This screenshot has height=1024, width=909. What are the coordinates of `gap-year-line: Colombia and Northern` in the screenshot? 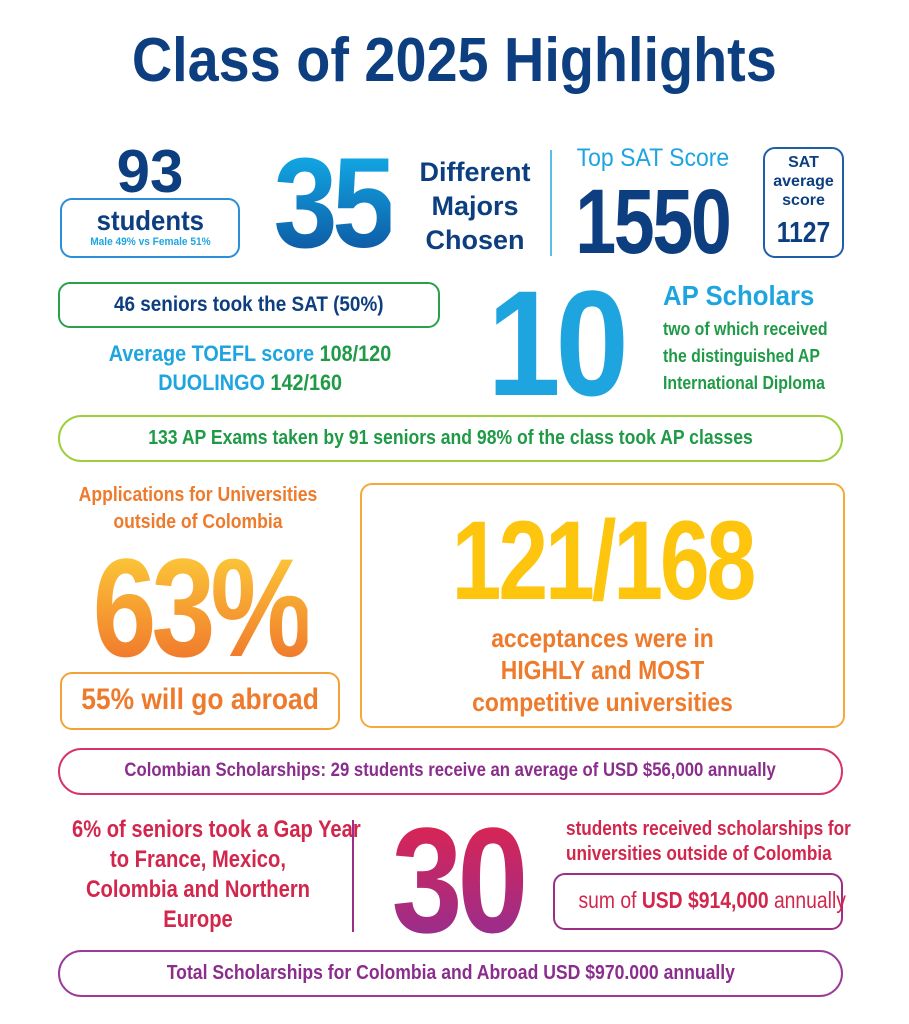 It's located at (197, 889).